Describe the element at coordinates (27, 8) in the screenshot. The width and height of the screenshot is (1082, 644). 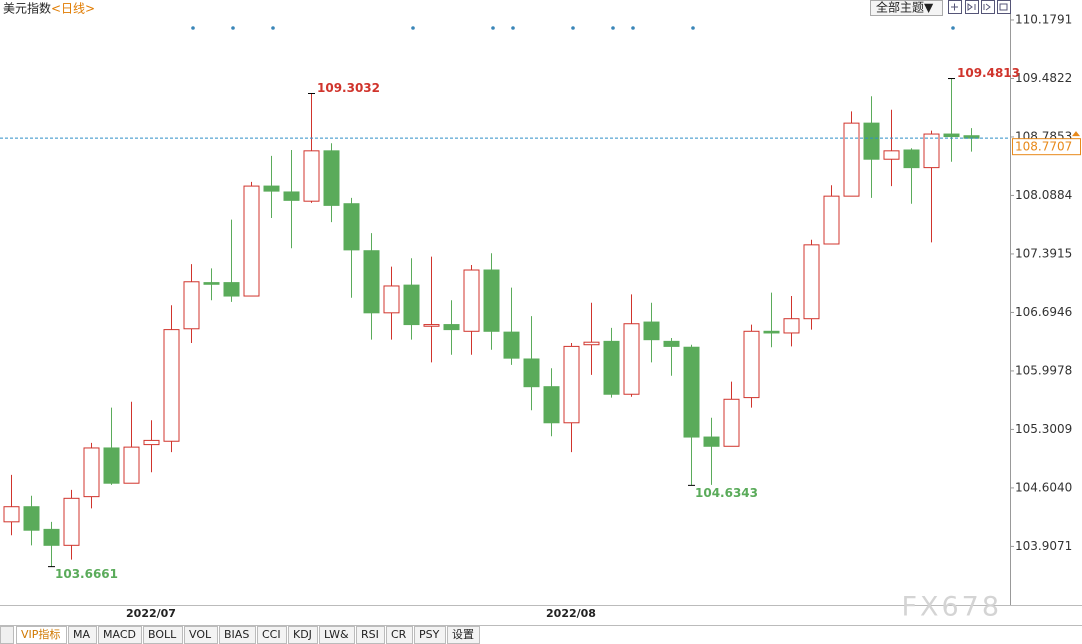
I see `chart-title: 美元指数` at that location.